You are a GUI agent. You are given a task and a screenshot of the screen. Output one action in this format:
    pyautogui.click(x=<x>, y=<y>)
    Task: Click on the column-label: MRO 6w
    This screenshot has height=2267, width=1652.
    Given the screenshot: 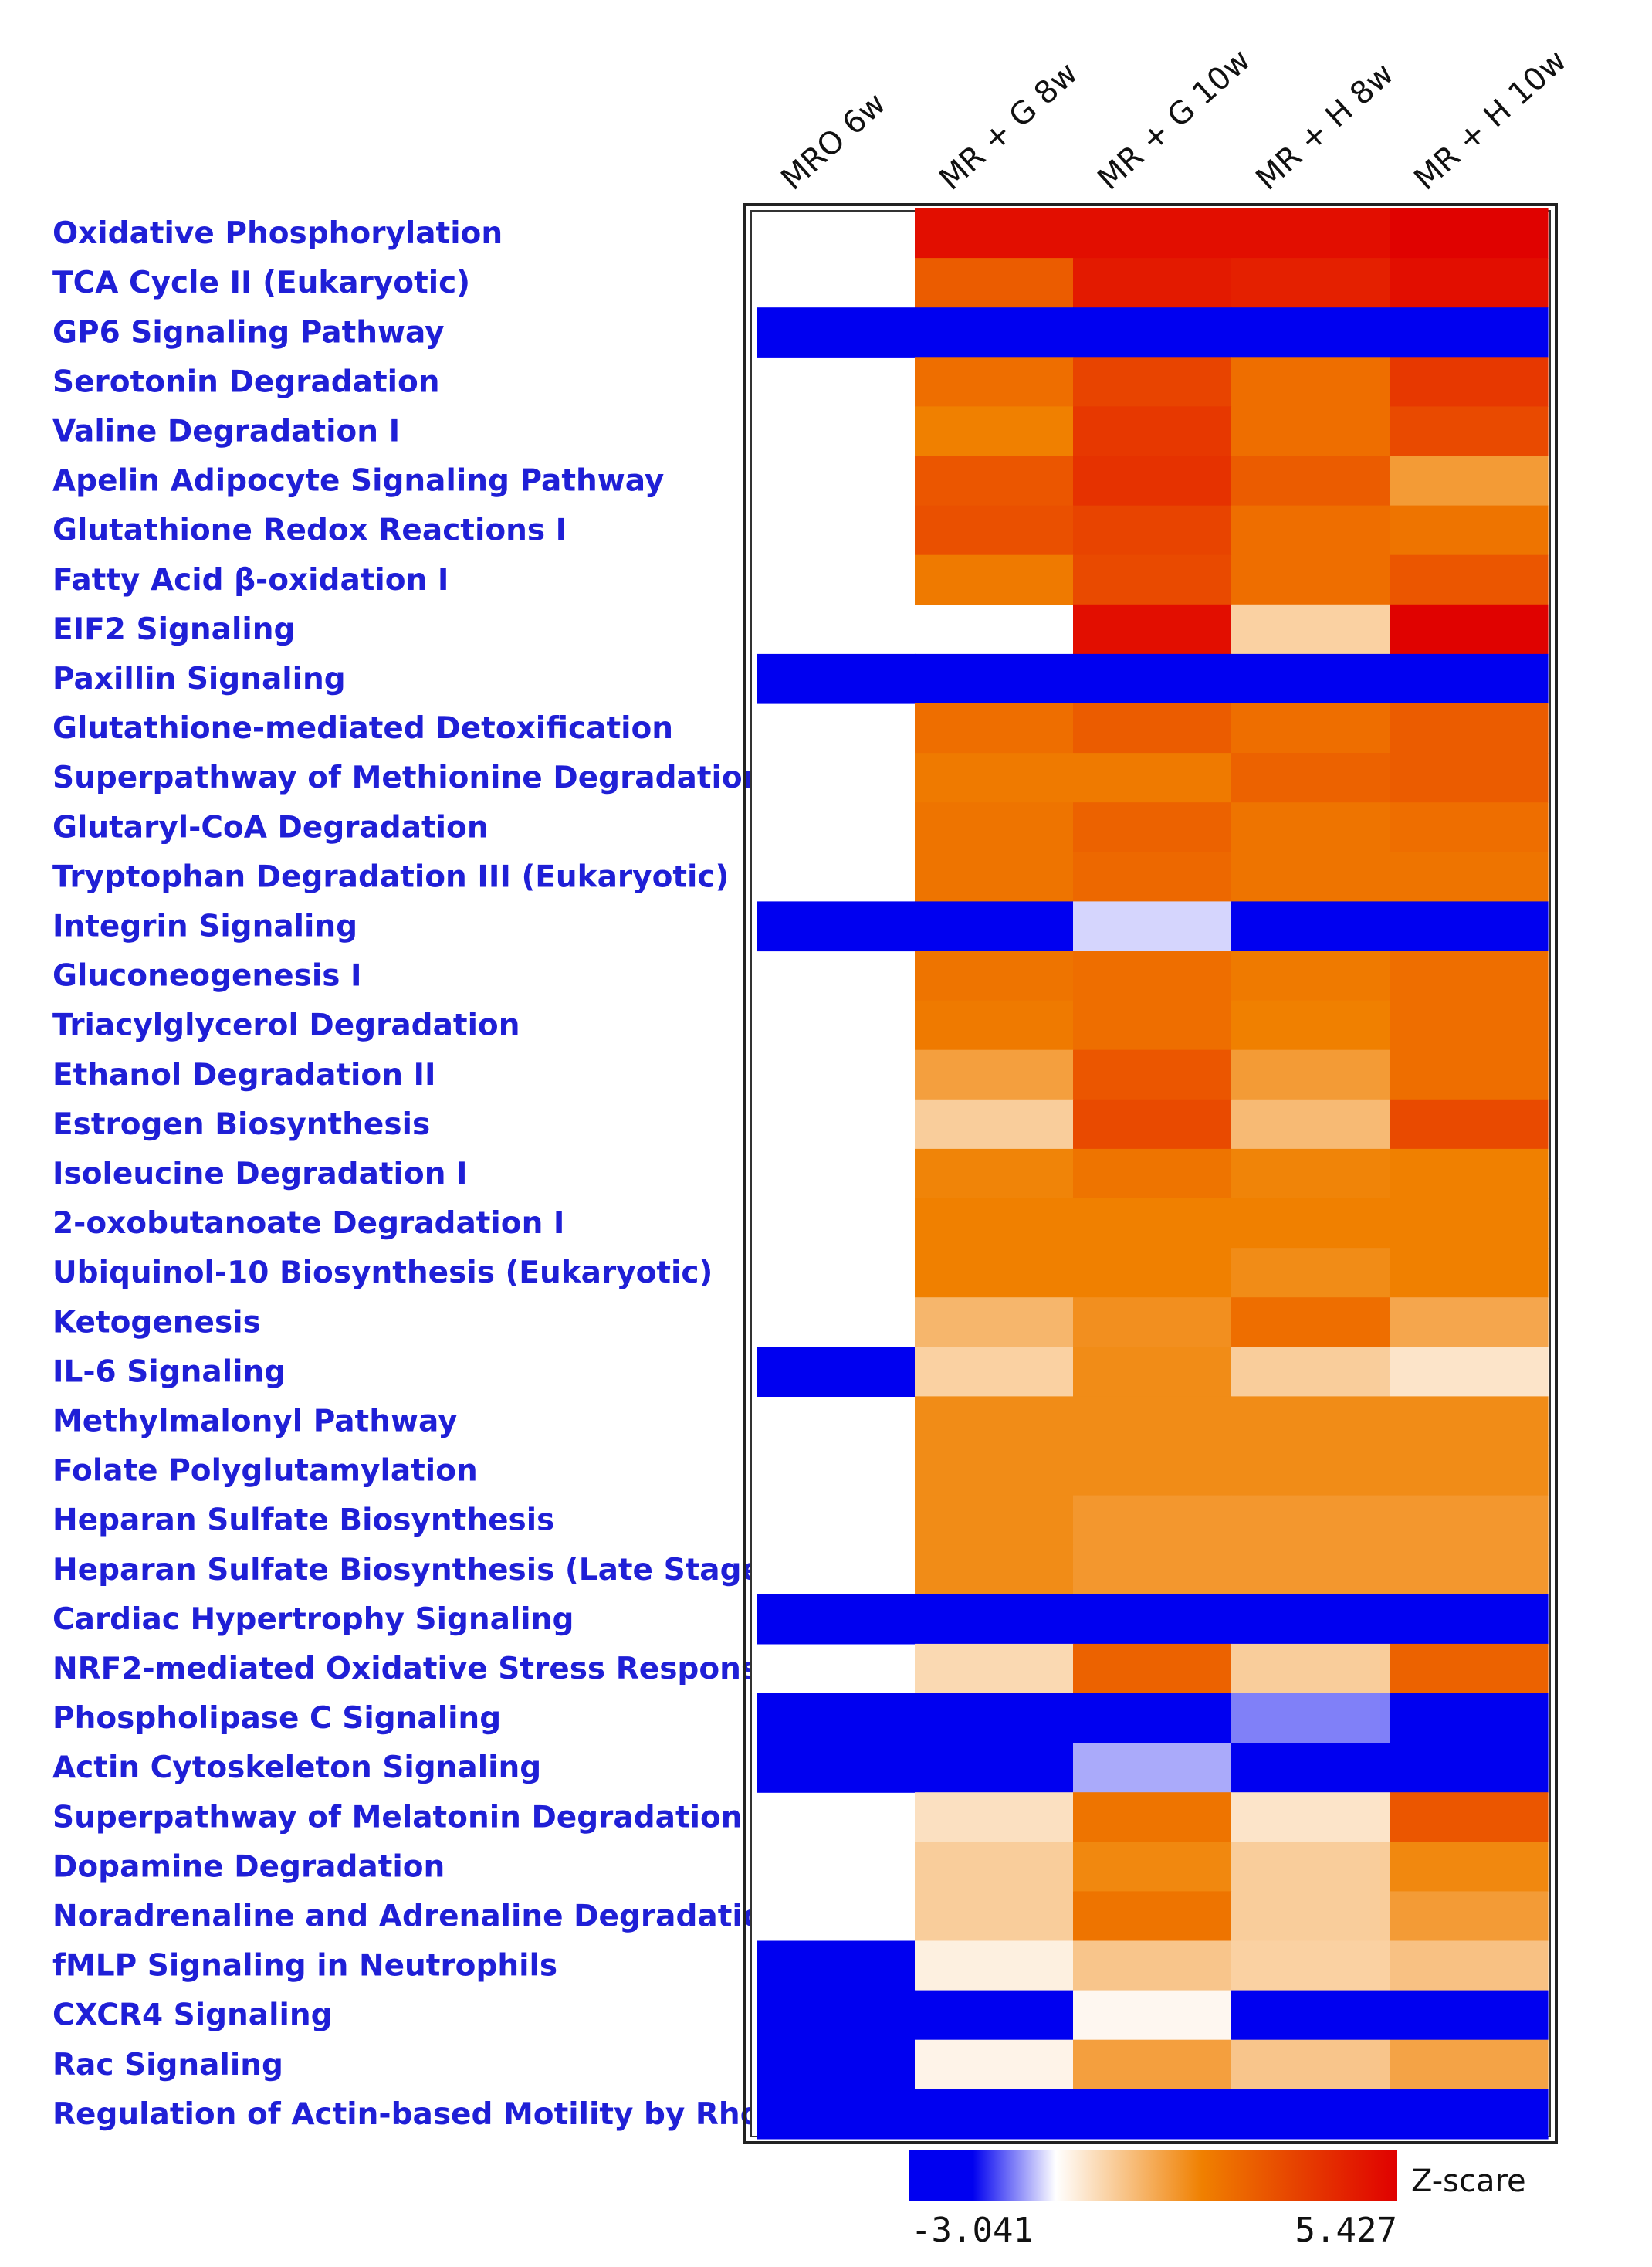 What is the action you would take?
    pyautogui.click(x=833, y=141)
    